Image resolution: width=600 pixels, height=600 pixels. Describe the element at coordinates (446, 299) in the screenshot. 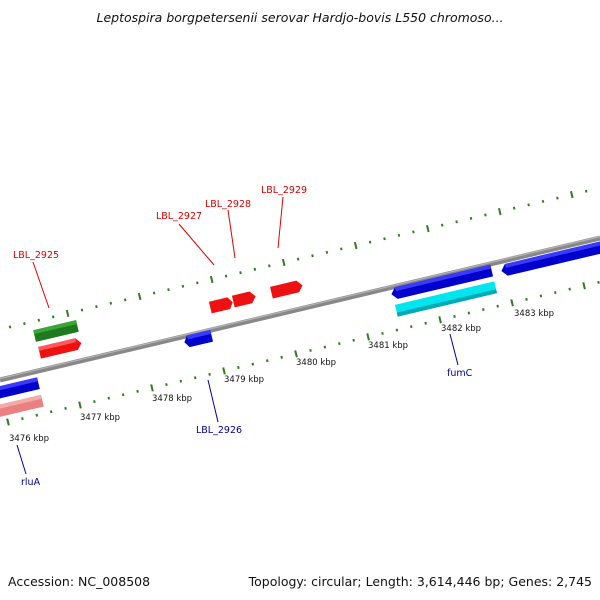

I see `gene-feature-cyan` at that location.